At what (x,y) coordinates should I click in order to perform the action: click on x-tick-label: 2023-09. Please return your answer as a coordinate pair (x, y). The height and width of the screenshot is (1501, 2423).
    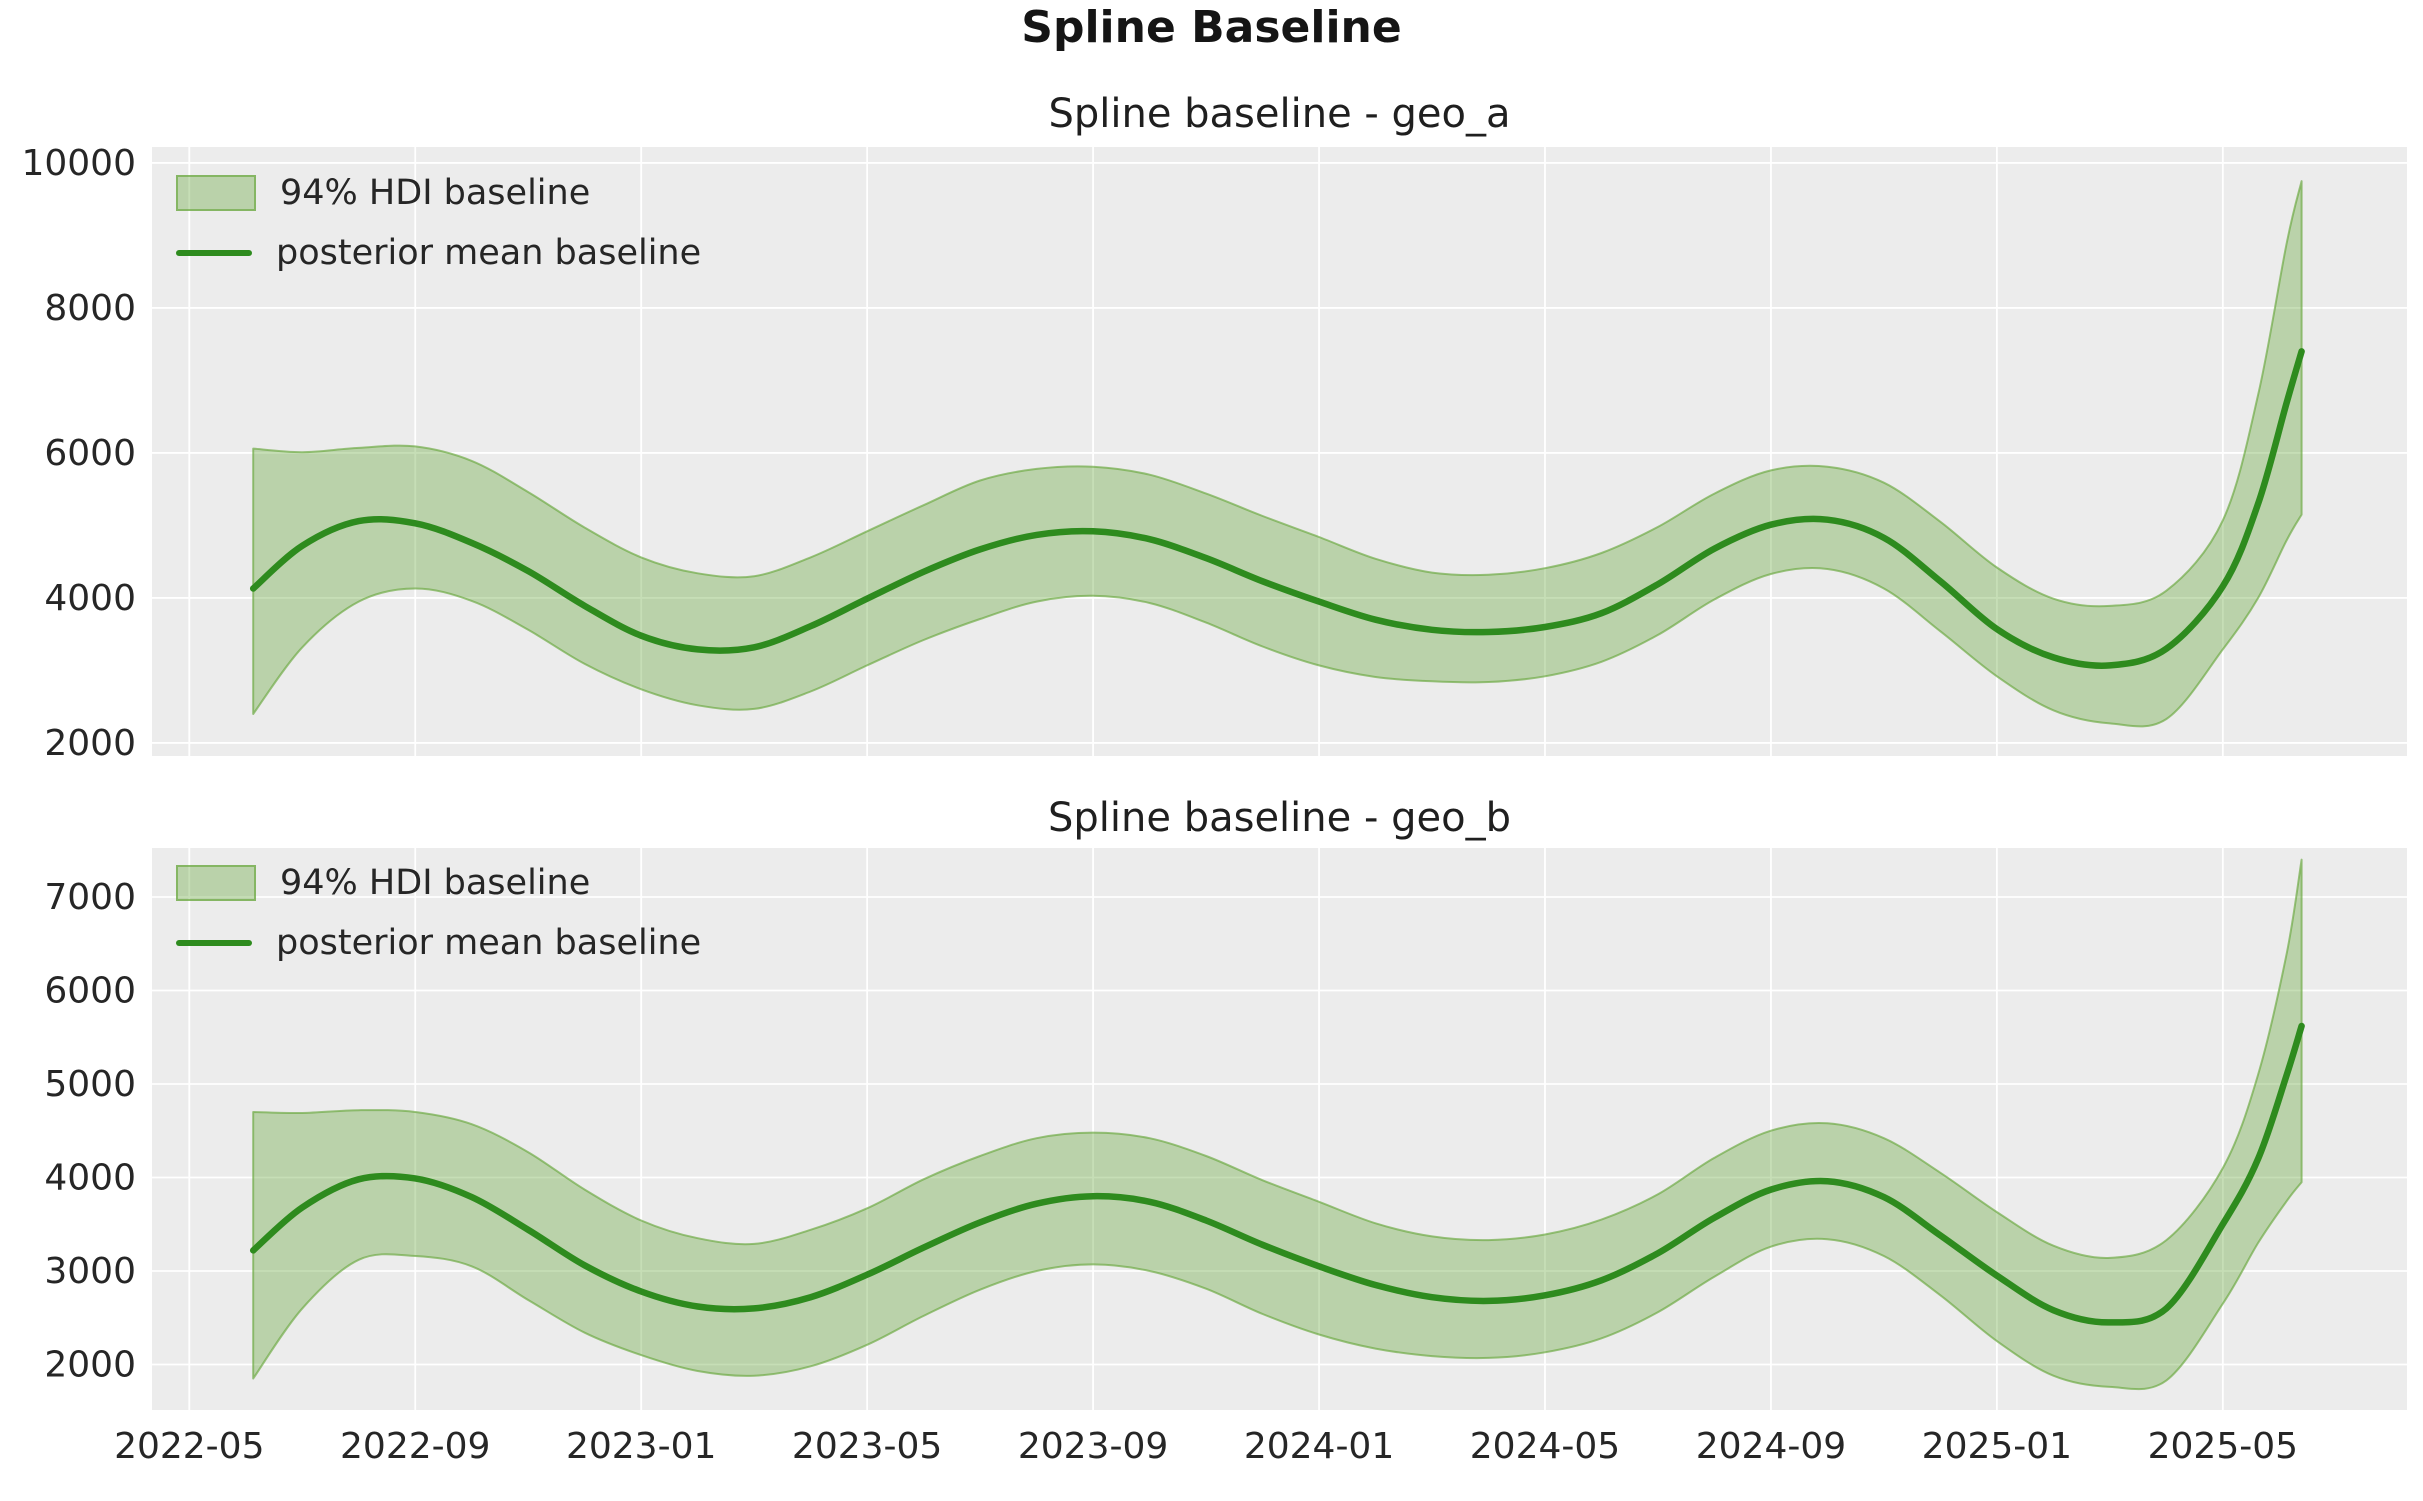
    Looking at the image, I should click on (1093, 1446).